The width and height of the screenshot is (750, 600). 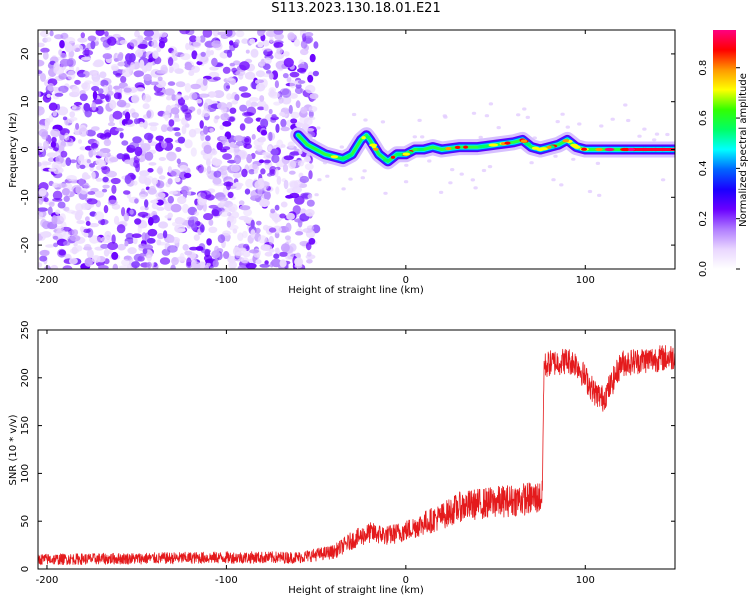 What do you see at coordinates (25, 197) in the screenshot?
I see `y-tick-label: -10` at bounding box center [25, 197].